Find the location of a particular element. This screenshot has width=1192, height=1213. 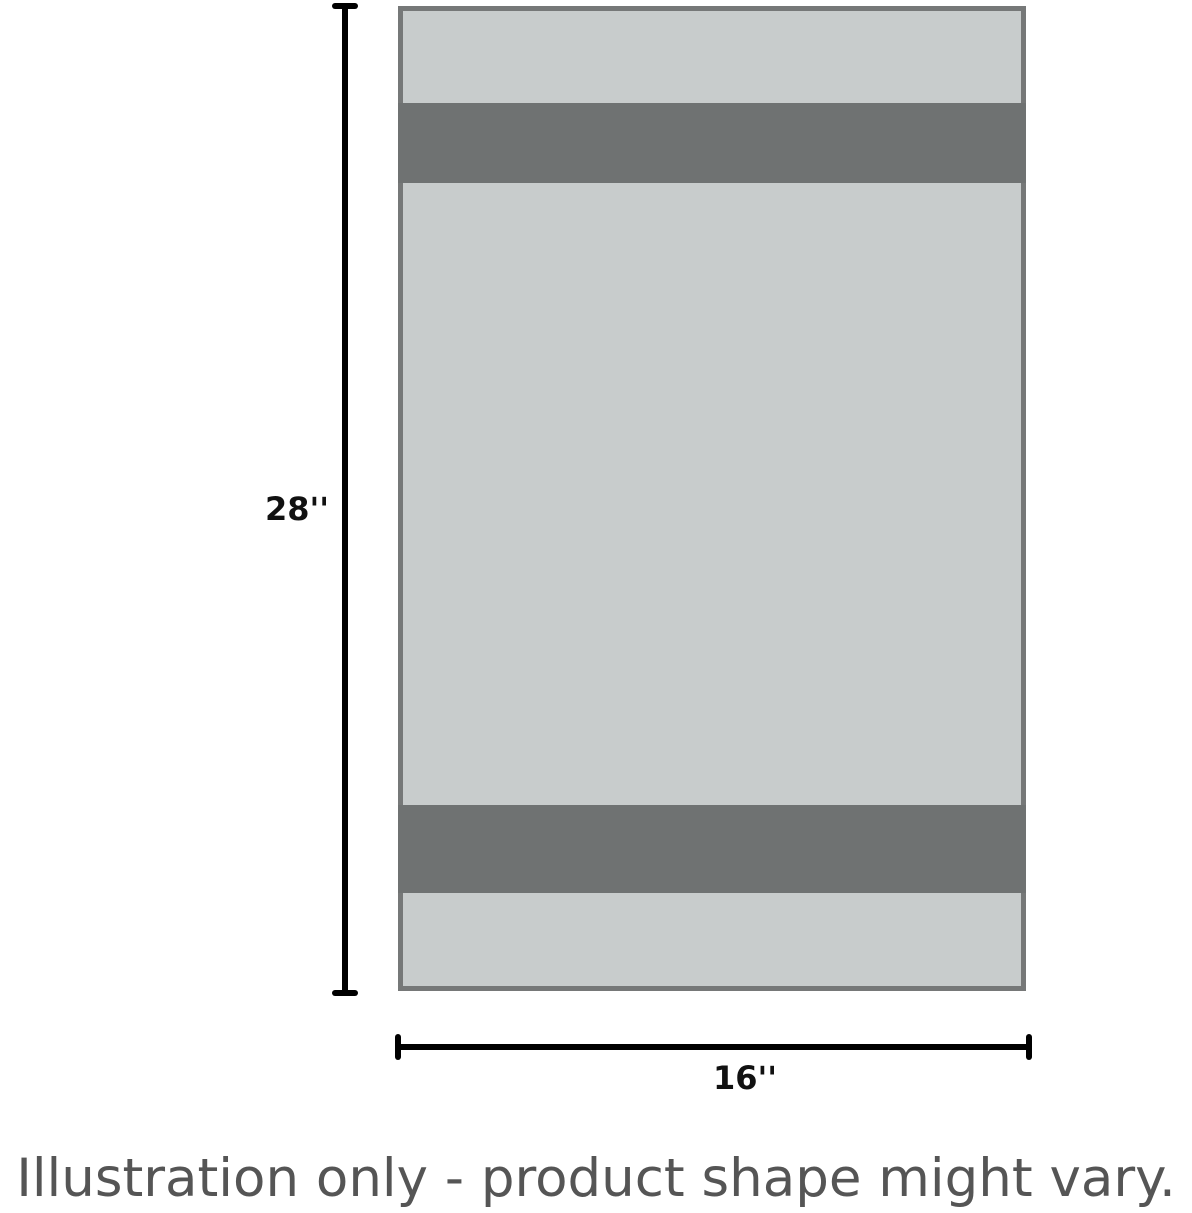

top-stripe is located at coordinates (712, 143).